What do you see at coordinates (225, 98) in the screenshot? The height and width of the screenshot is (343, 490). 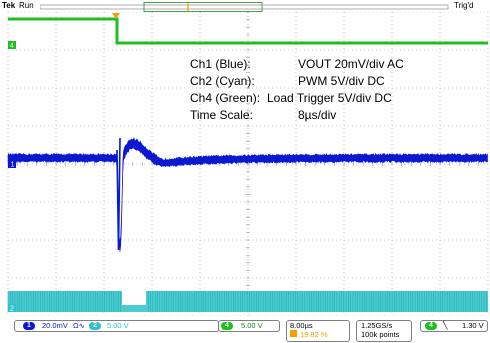 I see `ch4-annotation-label: Ch4 (Green):` at bounding box center [225, 98].